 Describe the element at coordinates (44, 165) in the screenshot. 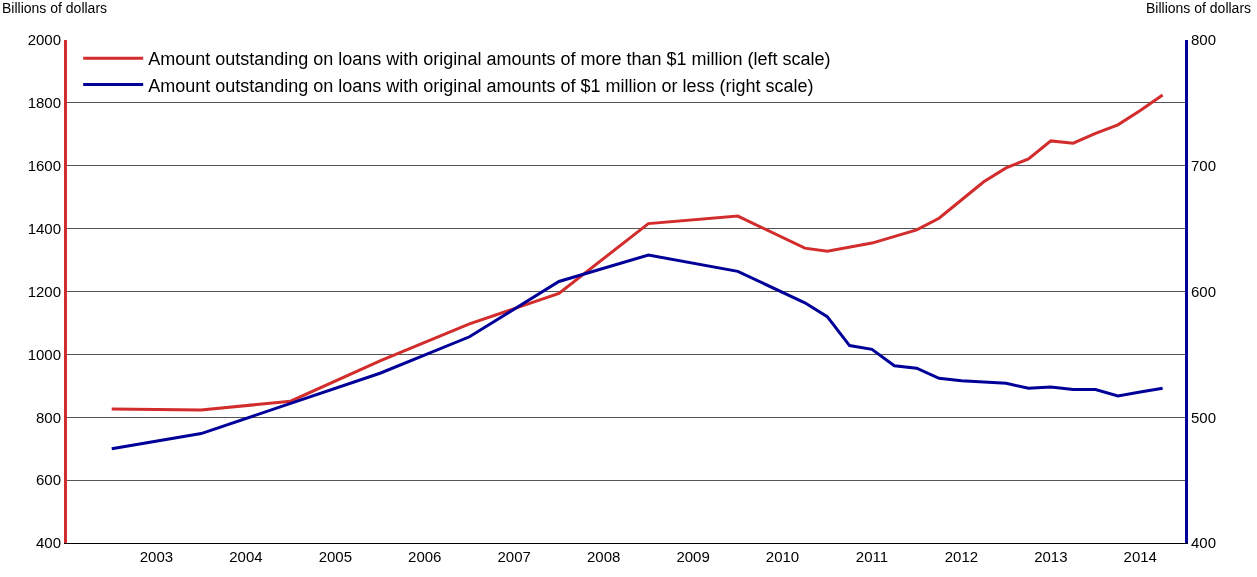

I see `y-tick-label: 1600` at that location.